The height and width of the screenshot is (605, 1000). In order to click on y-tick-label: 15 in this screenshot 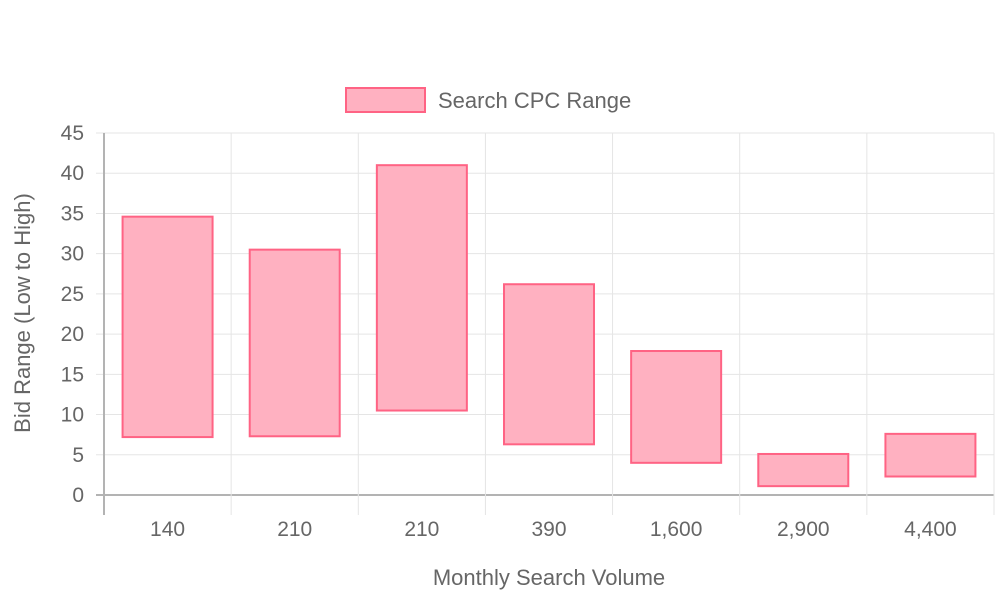, I will do `click(72, 374)`.